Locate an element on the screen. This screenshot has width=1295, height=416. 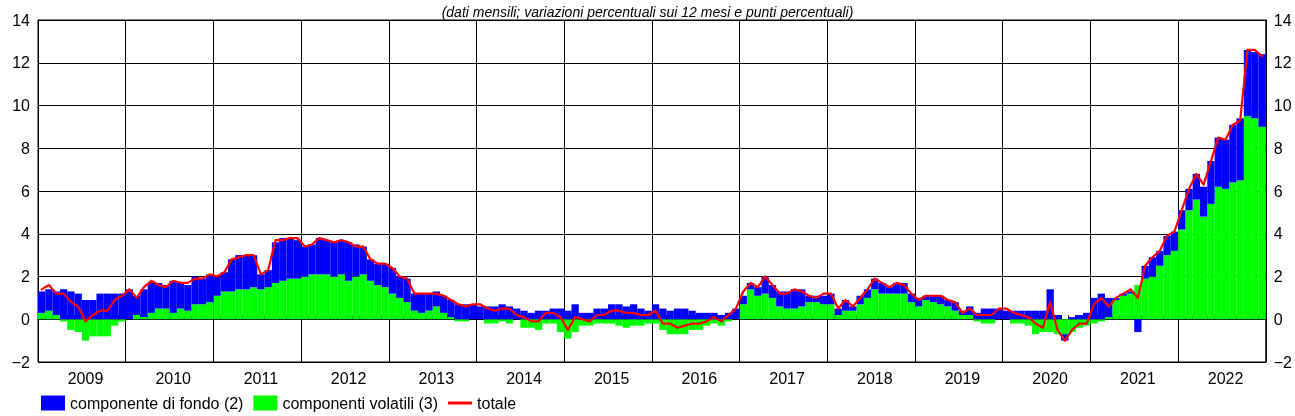
y2-tick-label: 4 is located at coordinates (1278, 234).